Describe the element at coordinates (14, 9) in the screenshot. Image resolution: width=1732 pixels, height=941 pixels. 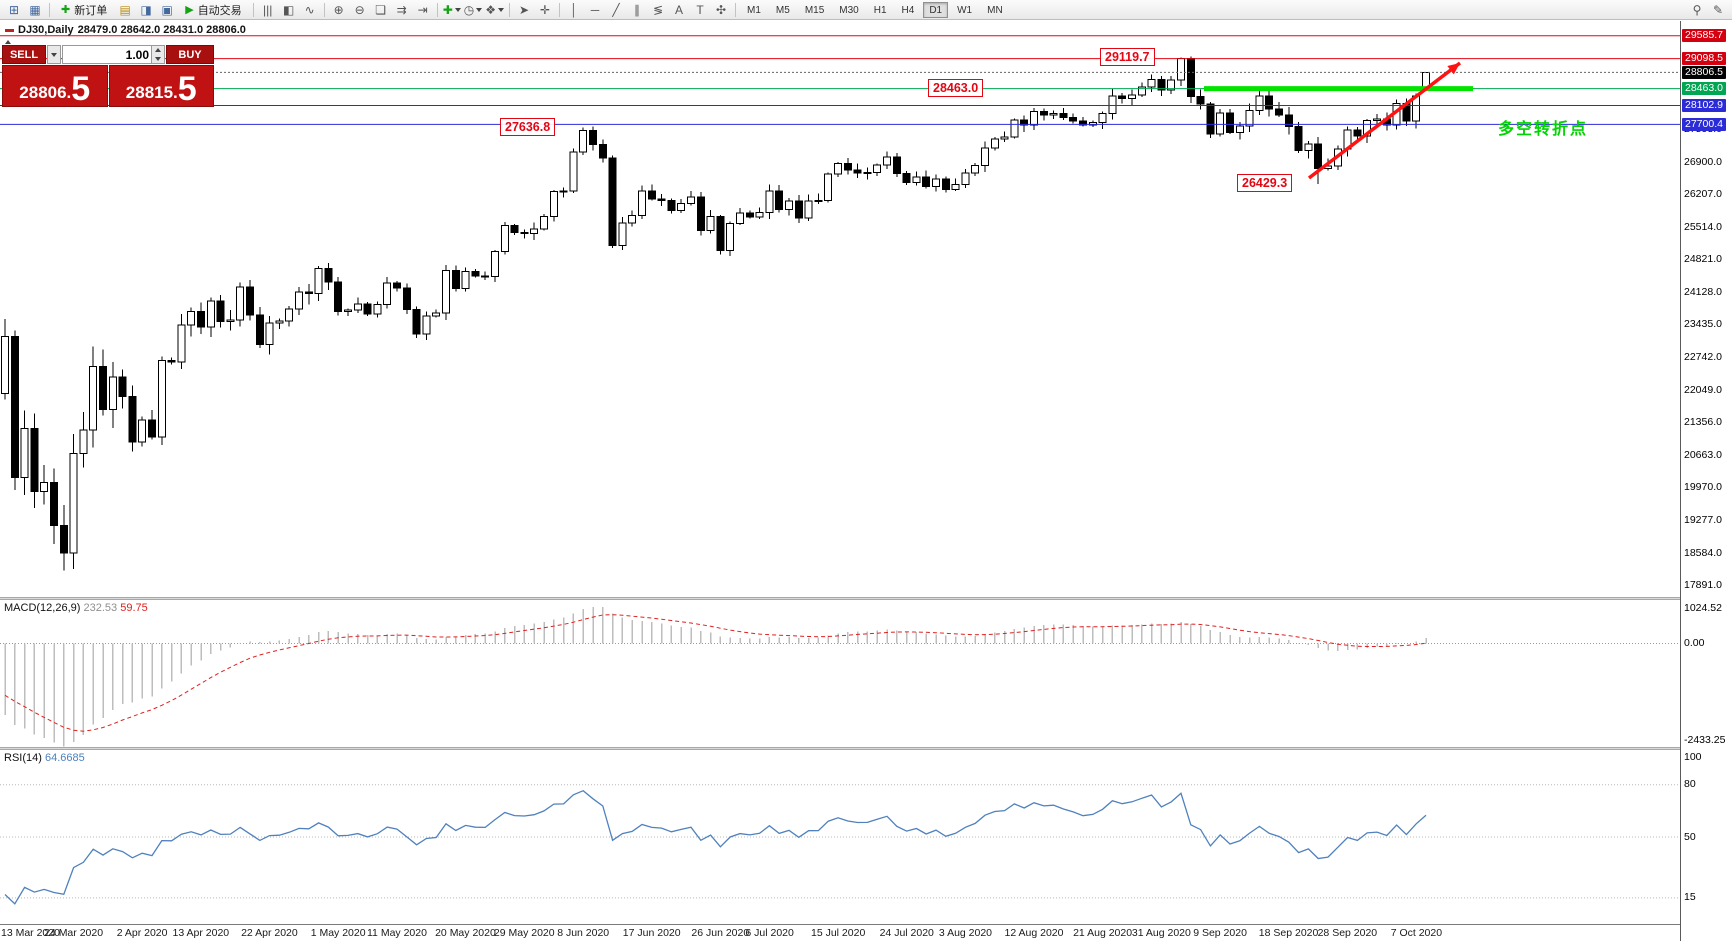
I see `new-chart-icon: ⊞` at that location.